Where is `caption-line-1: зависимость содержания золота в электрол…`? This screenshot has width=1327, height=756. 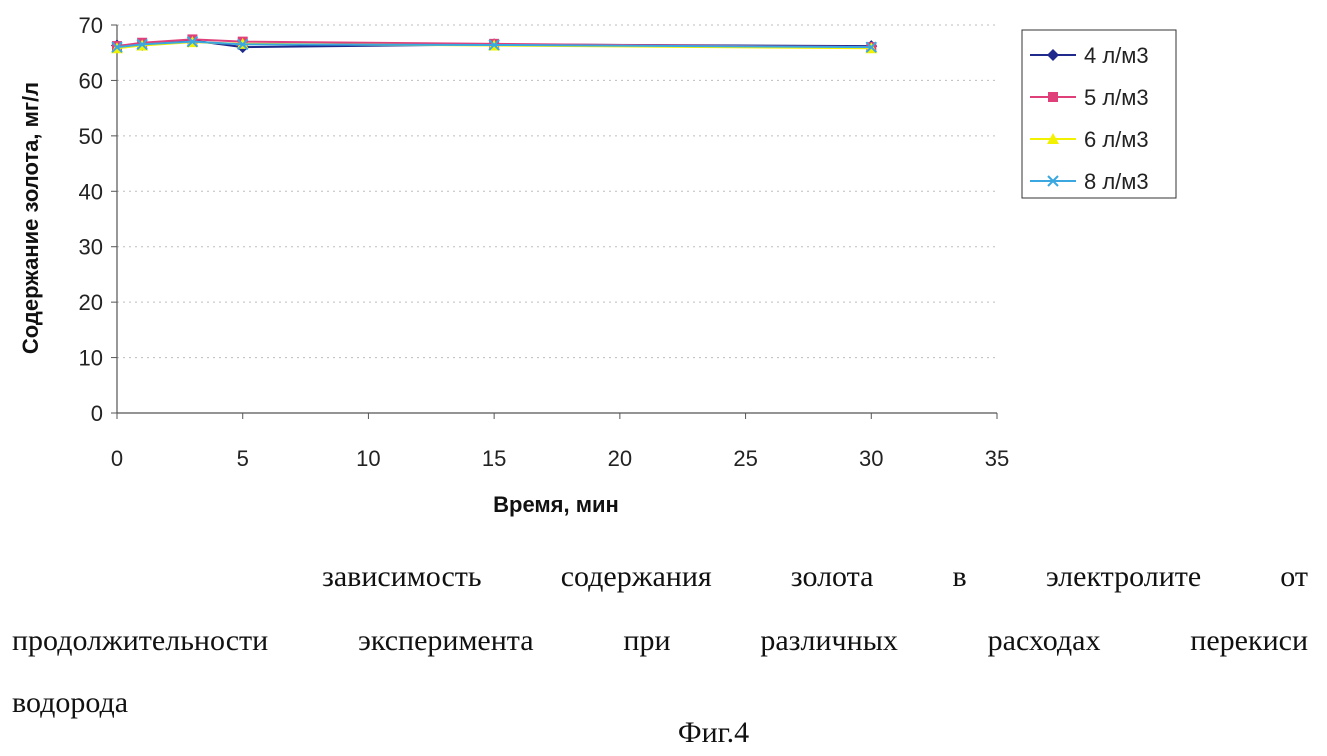
caption-line-1: зависимость содержания золота в электрол… is located at coordinates (660, 577).